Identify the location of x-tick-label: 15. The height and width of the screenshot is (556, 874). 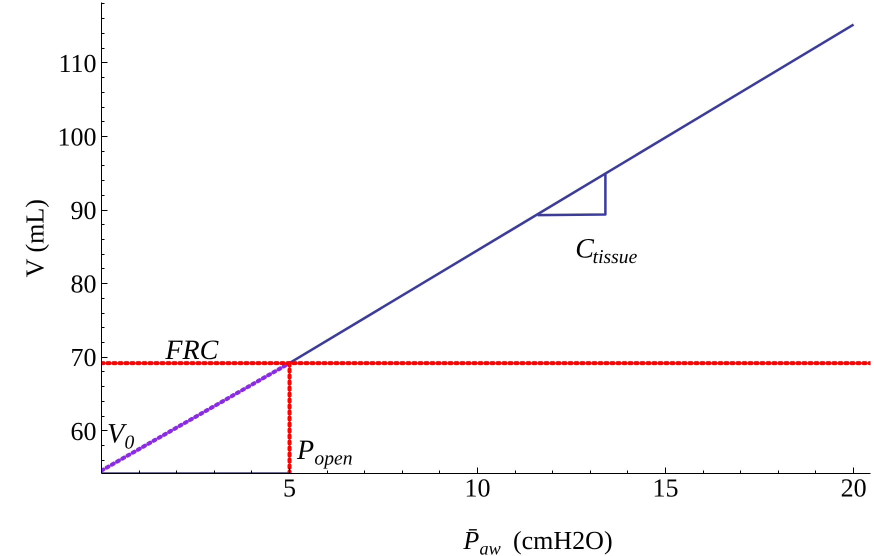
(665, 488).